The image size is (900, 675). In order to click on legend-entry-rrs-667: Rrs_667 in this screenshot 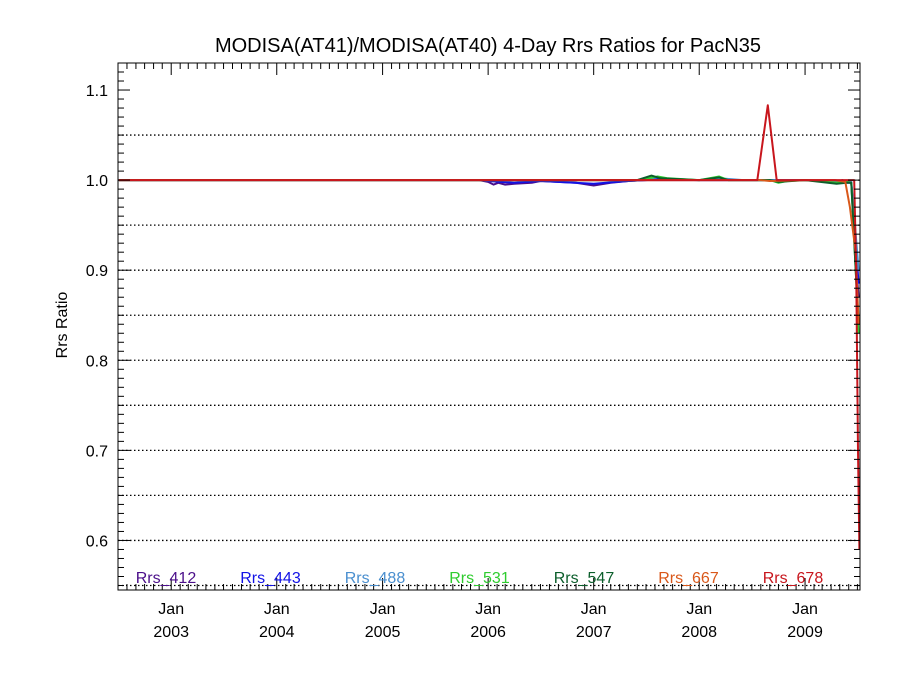, I will do `click(688, 578)`.